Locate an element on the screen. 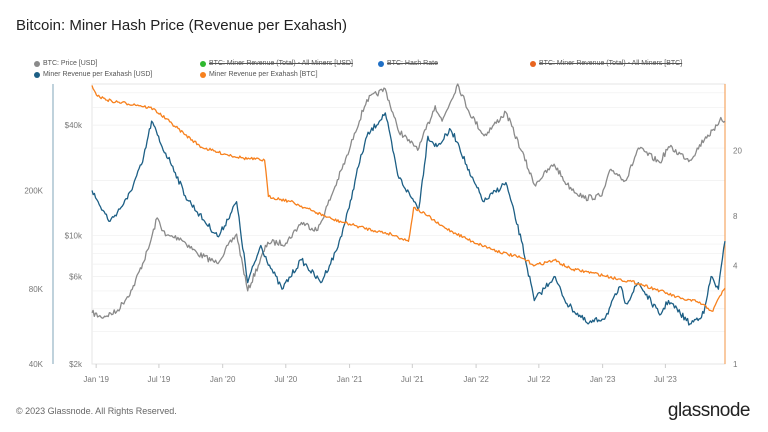  legend-label: Miner Revenue per Exahash [USD] is located at coordinates (98, 74).